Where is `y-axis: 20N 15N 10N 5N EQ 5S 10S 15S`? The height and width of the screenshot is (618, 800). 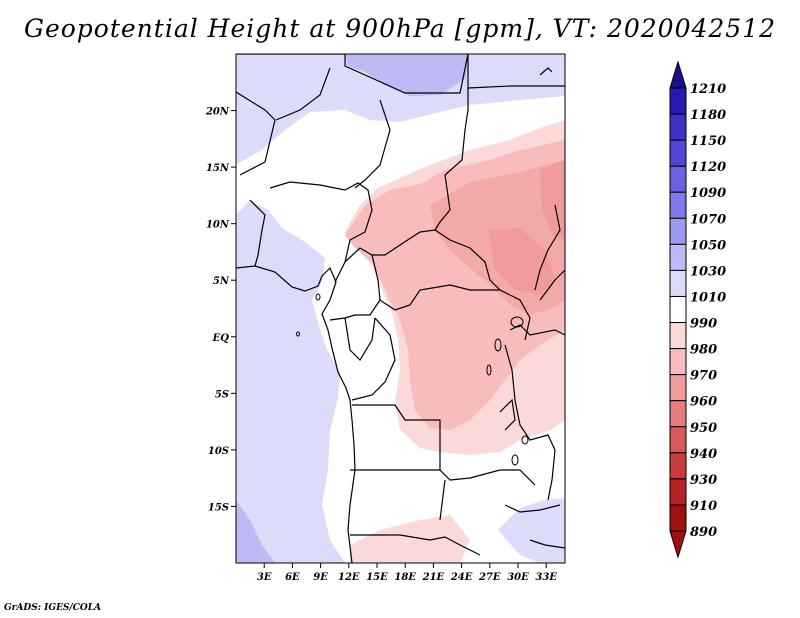
y-axis: 20N 15N 10N 5N EQ 5S 10S 15S is located at coordinates (220, 310).